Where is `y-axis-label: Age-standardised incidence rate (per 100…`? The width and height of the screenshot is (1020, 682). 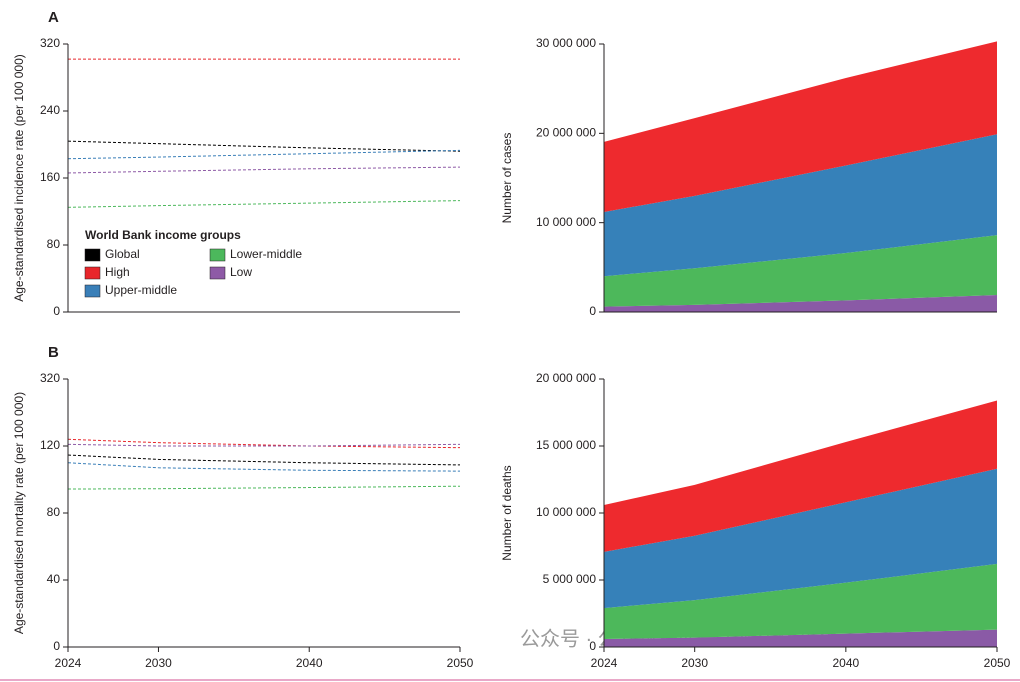 y-axis-label: Age-standardised incidence rate (per 100… is located at coordinates (19, 178).